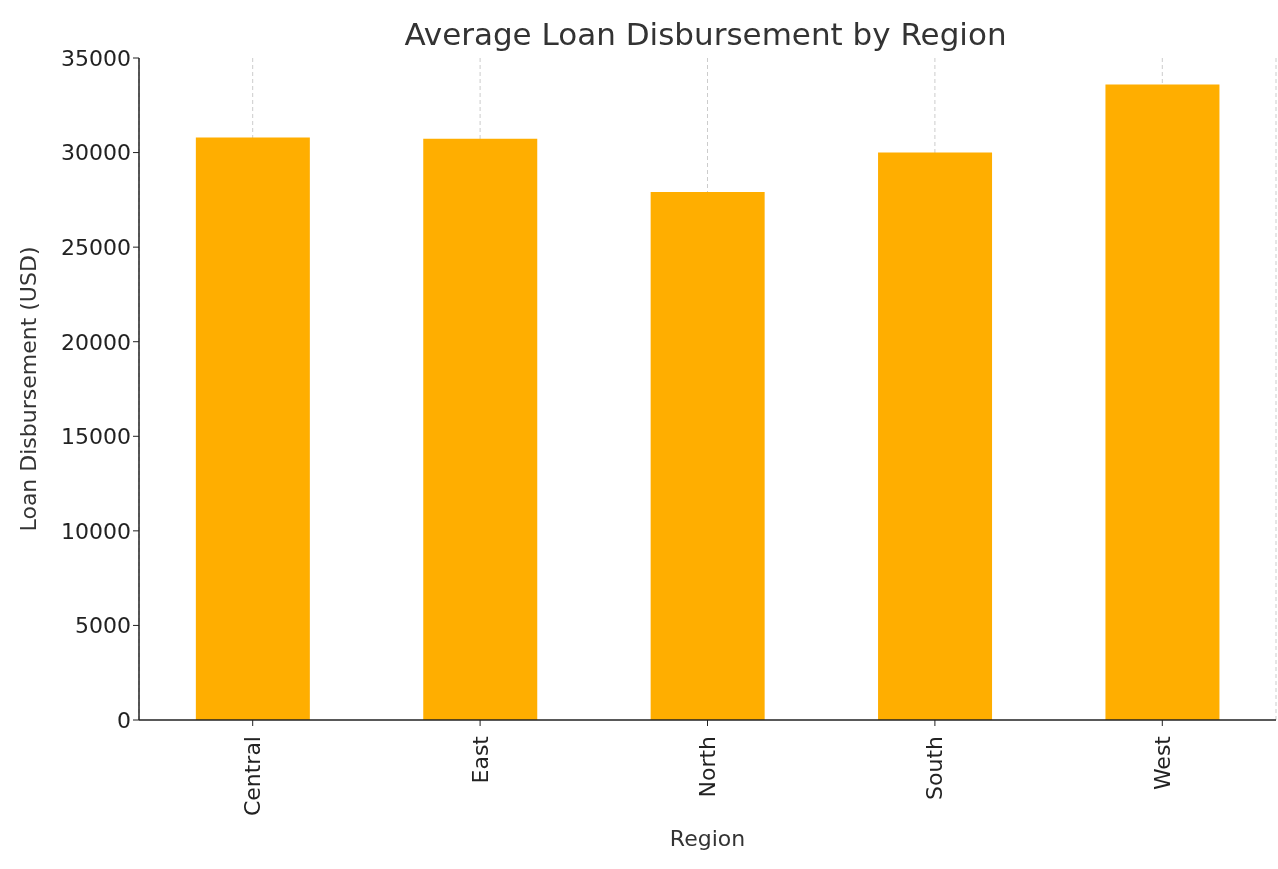  What do you see at coordinates (96, 531) in the screenshot?
I see `y-tick-label: 10000` at bounding box center [96, 531].